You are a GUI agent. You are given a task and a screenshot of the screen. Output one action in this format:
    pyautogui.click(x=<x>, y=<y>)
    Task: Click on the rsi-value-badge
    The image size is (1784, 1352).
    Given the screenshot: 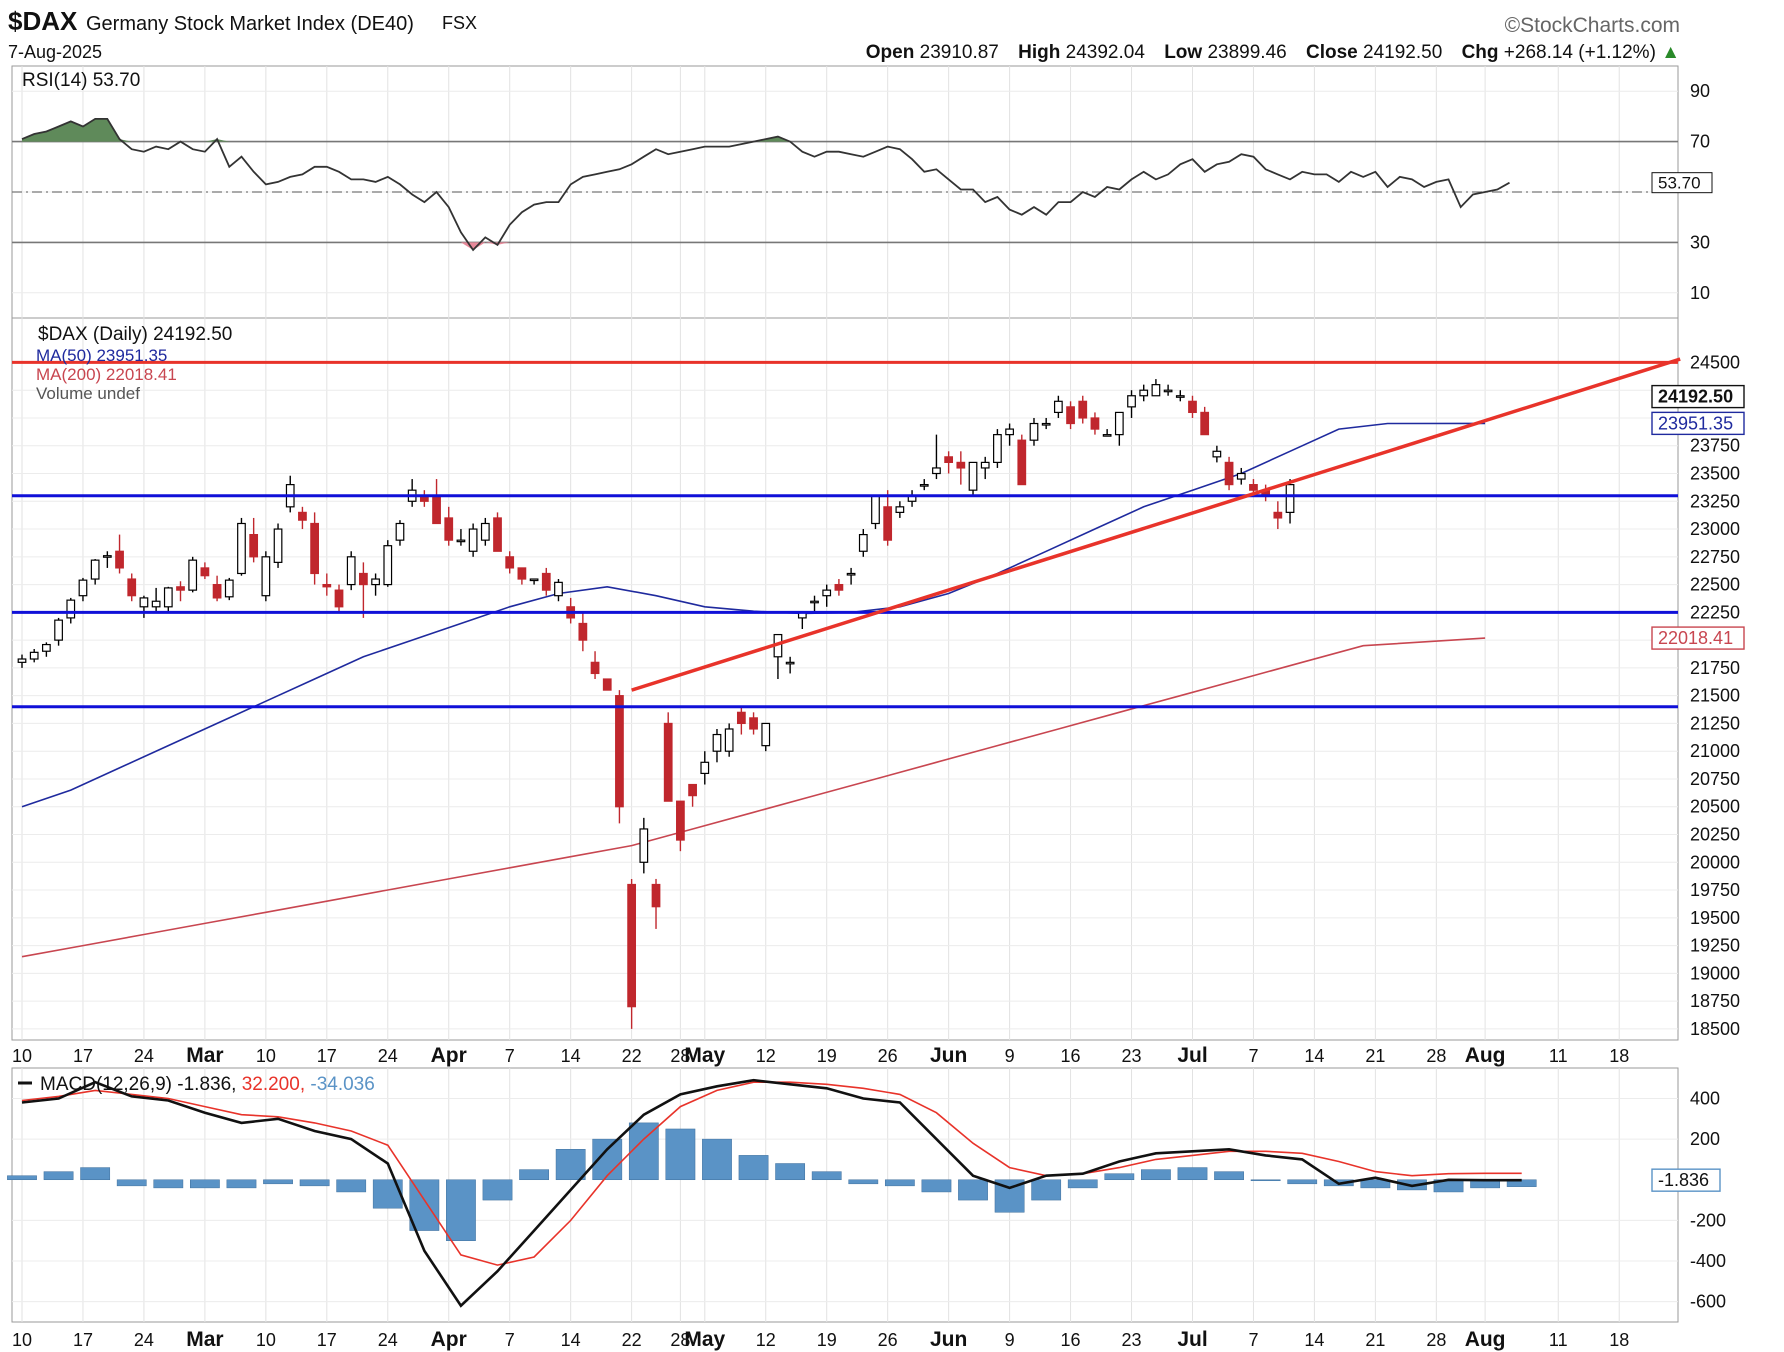 What is the action you would take?
    pyautogui.click(x=1682, y=183)
    